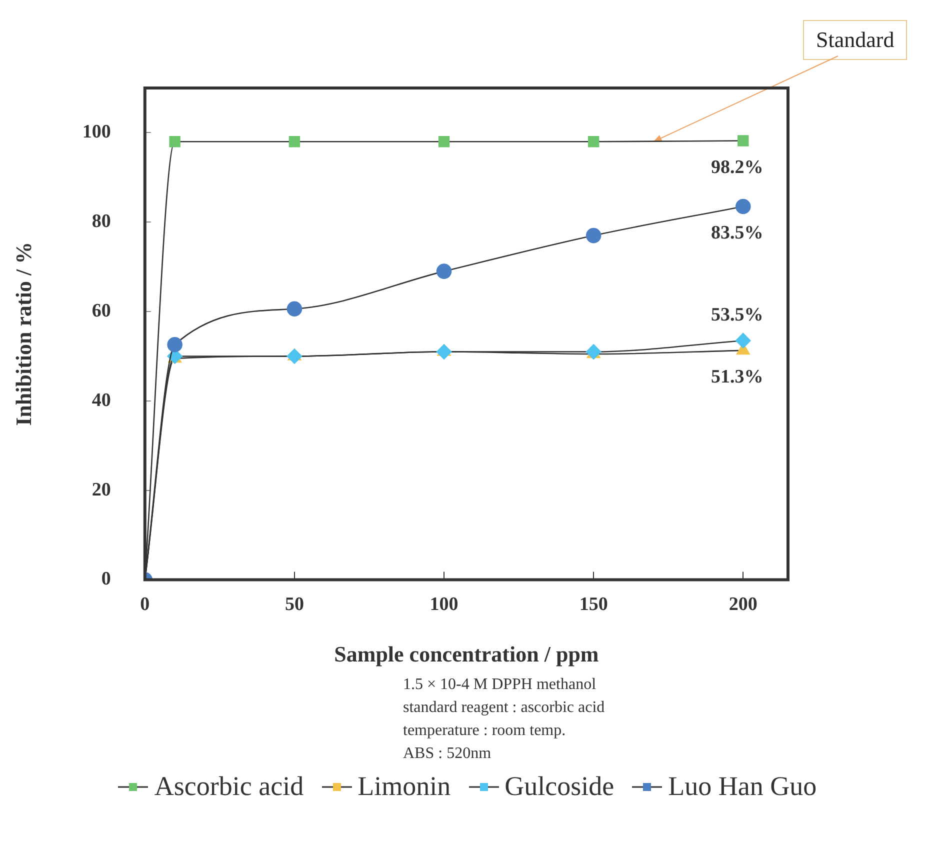  What do you see at coordinates (447, 754) in the screenshot?
I see `text: ABS : 520nm` at bounding box center [447, 754].